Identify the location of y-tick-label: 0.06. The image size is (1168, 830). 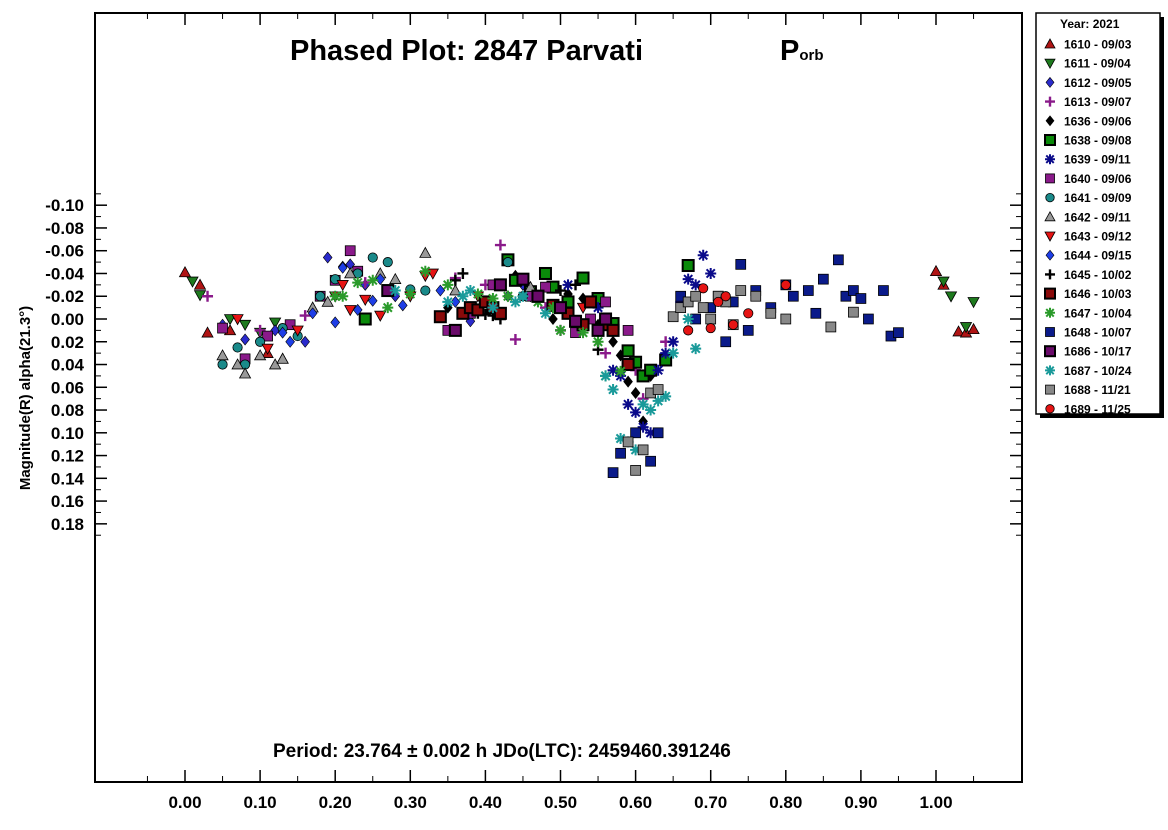
(67, 387).